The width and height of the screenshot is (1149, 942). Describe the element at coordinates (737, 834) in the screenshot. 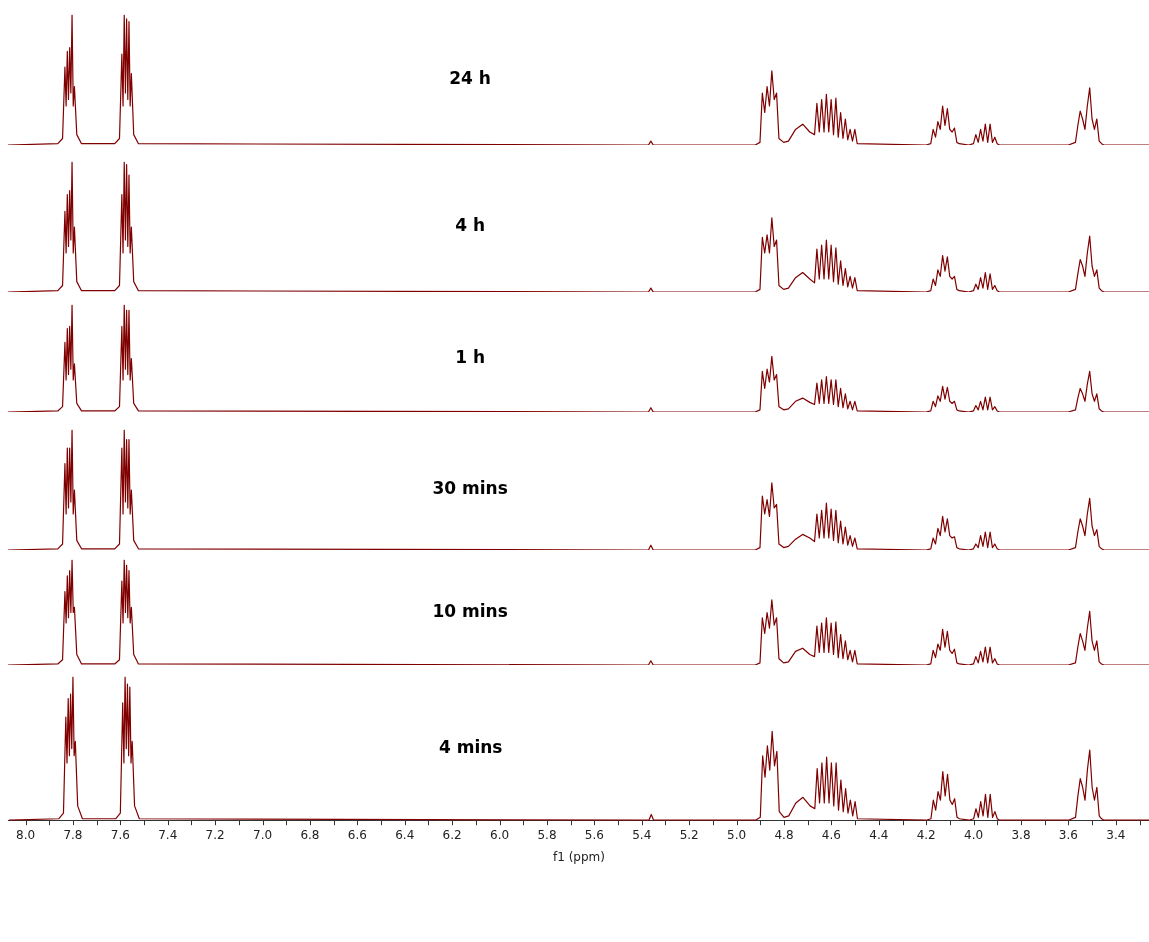

I see `x-tick-label: 5.0` at that location.